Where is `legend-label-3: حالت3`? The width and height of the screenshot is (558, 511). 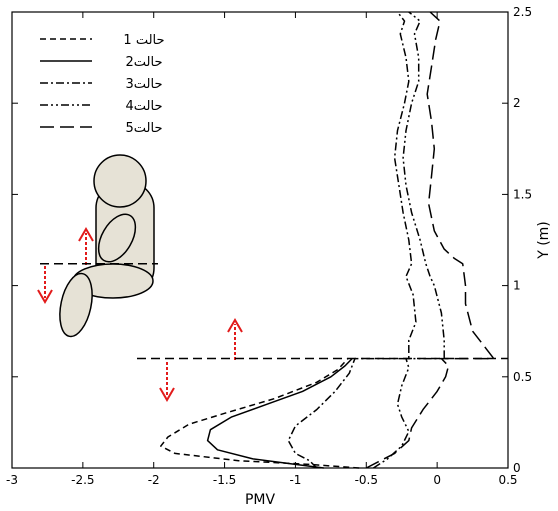 legend-label-3: حالت3 is located at coordinates (143, 84).